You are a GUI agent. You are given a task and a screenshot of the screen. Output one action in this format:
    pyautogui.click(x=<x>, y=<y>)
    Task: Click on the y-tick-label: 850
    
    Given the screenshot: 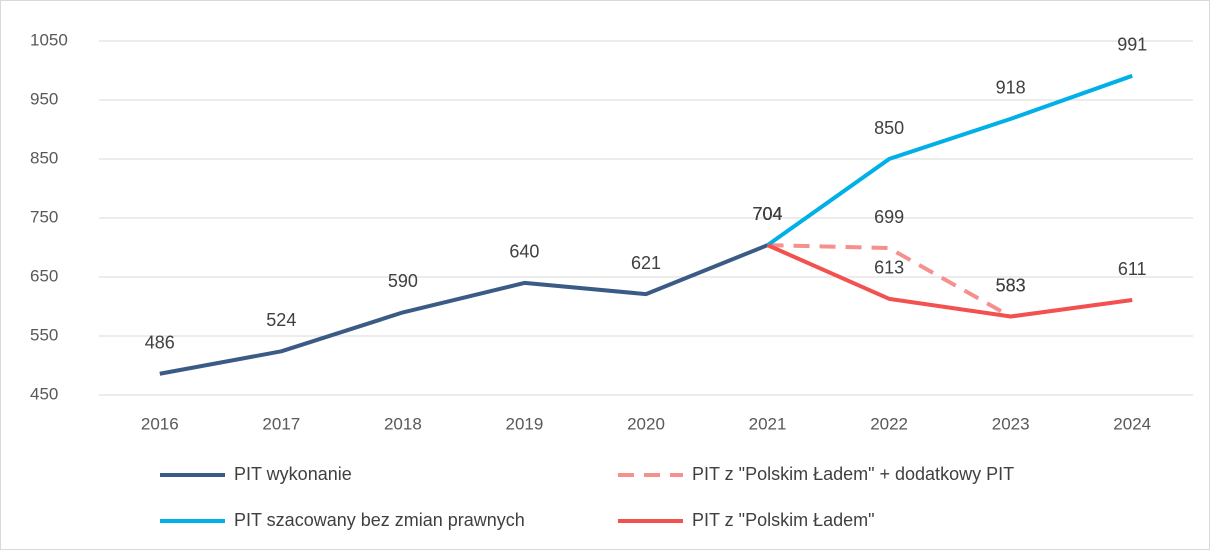 What is the action you would take?
    pyautogui.click(x=44, y=157)
    